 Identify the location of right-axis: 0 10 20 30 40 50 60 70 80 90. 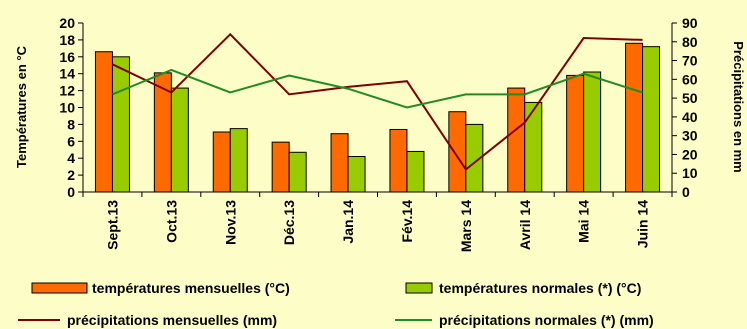
(684, 107).